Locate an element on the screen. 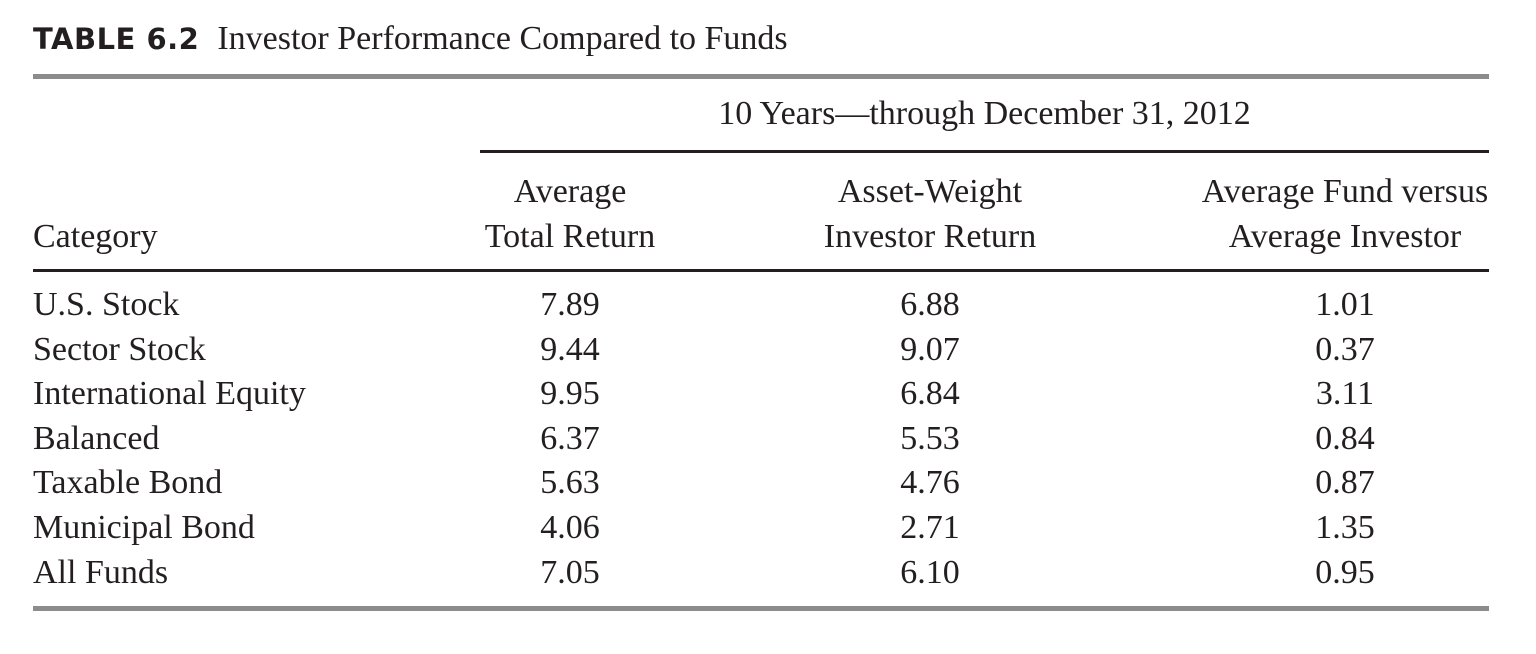  table-row: All Funds 7.05 6.10 0.95 is located at coordinates (768, 573).